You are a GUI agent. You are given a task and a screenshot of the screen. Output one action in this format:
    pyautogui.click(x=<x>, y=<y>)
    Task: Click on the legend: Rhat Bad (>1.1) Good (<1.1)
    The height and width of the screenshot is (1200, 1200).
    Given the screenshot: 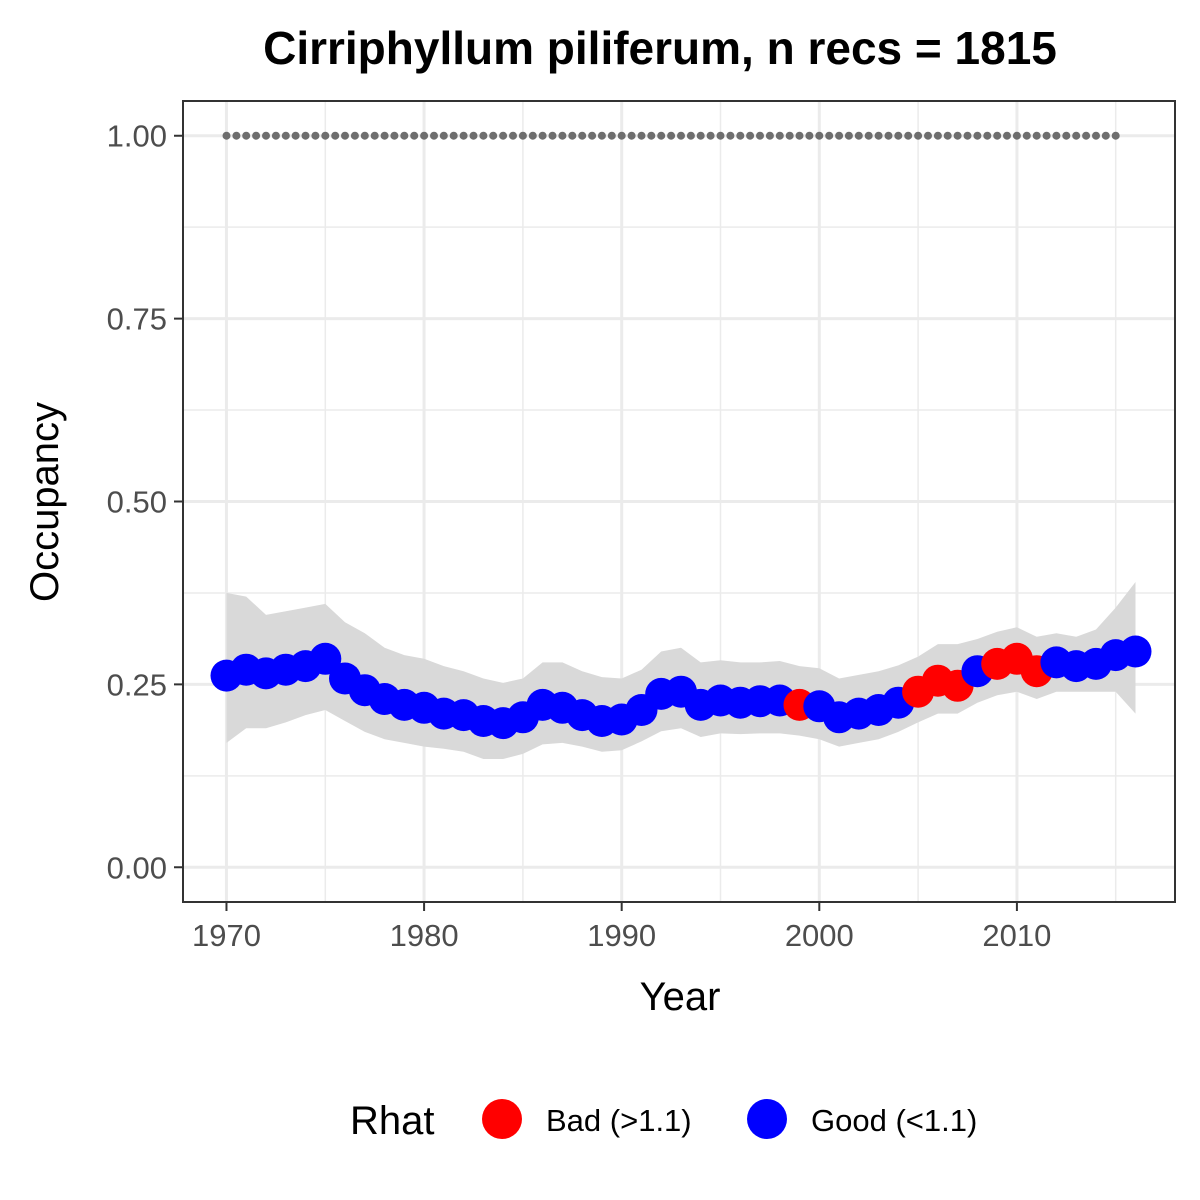 What is the action you would take?
    pyautogui.click(x=663, y=1121)
    